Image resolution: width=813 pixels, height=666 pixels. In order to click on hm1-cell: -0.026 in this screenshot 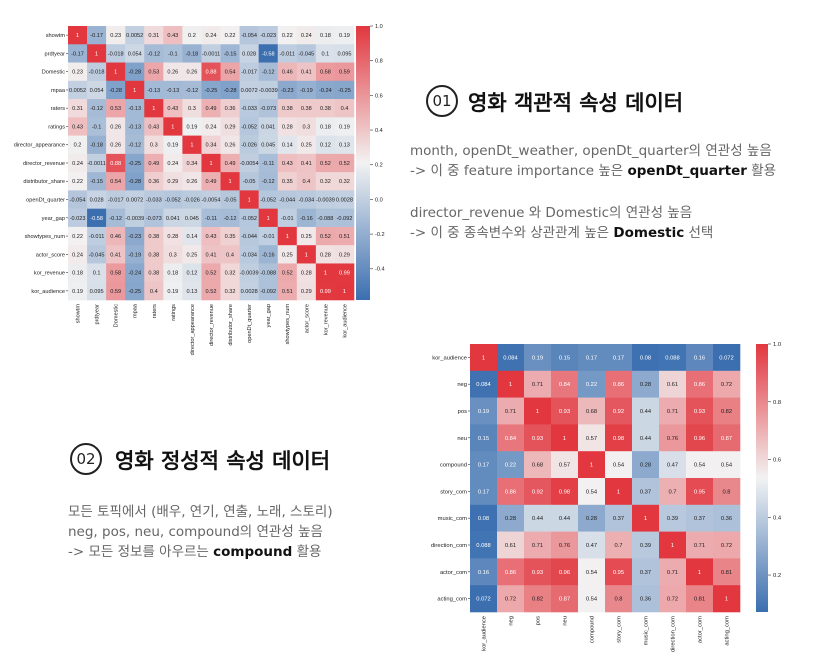, I will do `click(192, 199)`.